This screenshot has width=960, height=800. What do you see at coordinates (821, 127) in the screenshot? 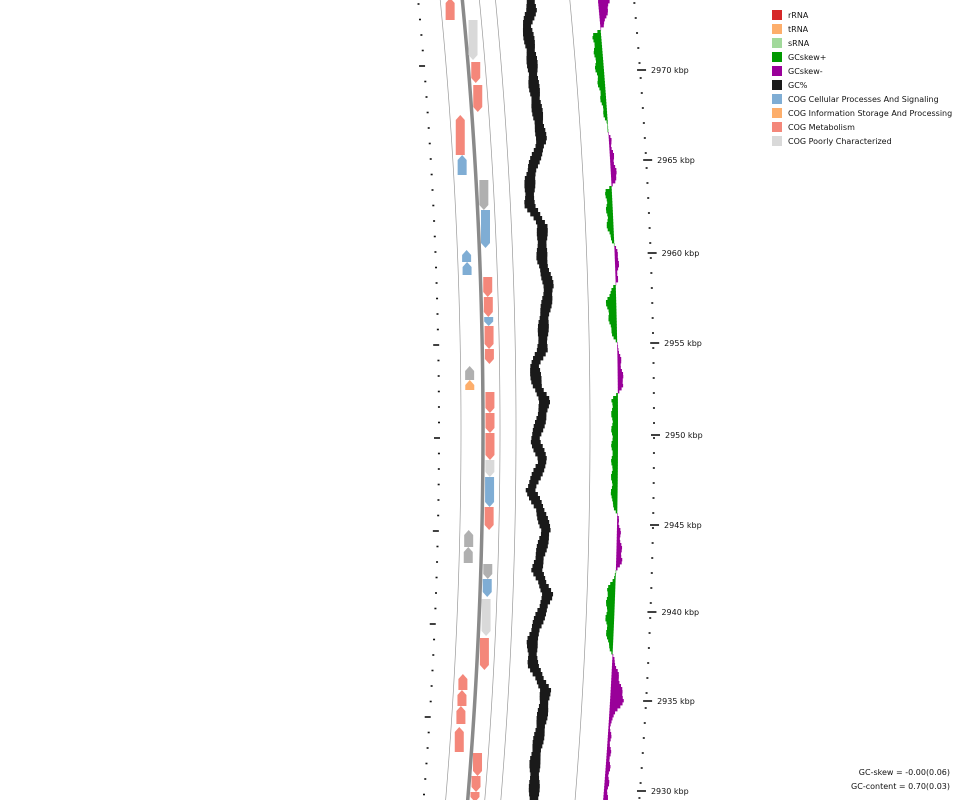
I see `legend-label: COG Metabolism` at bounding box center [821, 127].